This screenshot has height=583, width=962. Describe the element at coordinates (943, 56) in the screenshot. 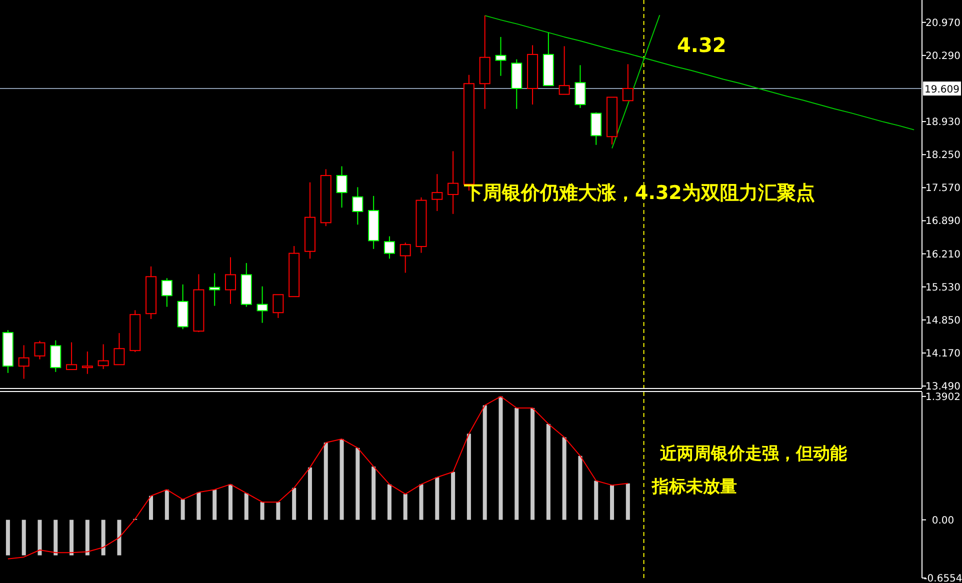

I see `y-tick-label: 20.290` at that location.